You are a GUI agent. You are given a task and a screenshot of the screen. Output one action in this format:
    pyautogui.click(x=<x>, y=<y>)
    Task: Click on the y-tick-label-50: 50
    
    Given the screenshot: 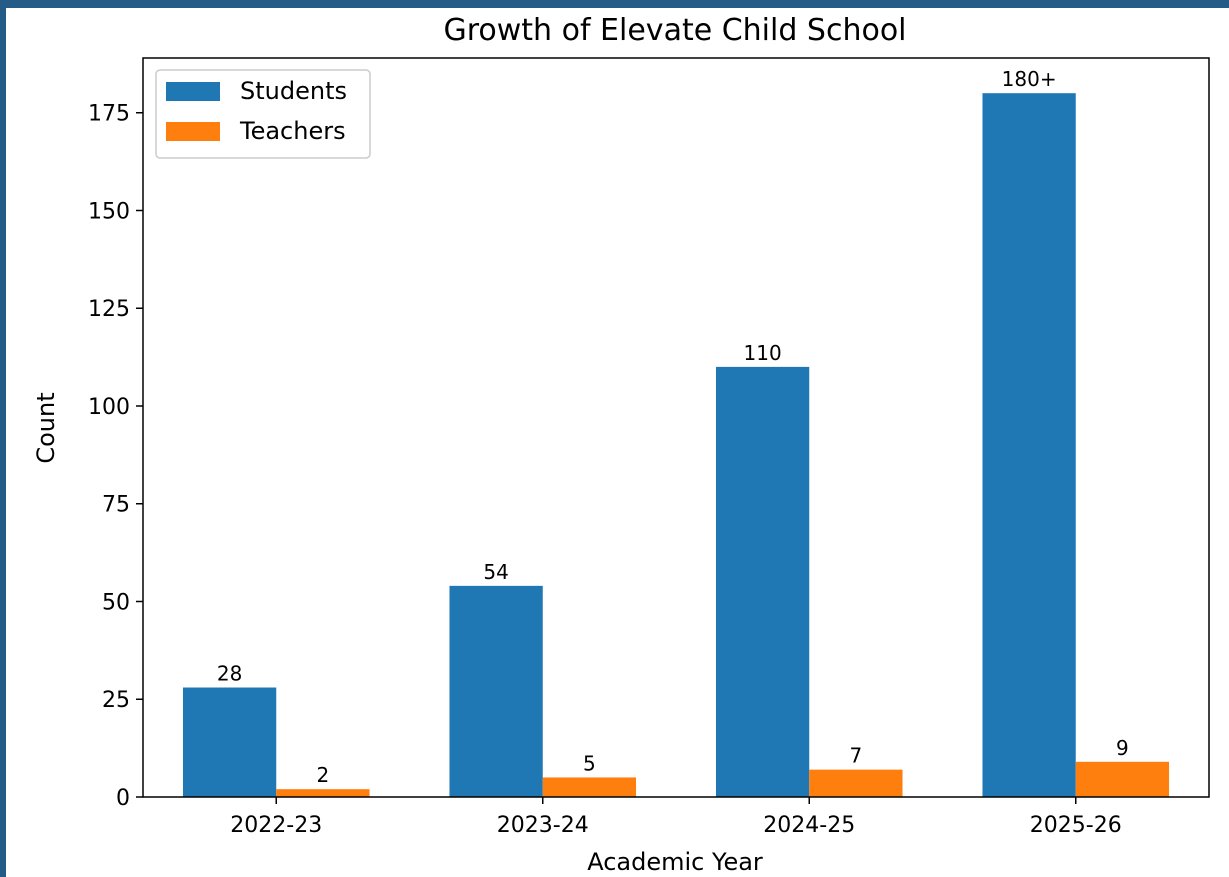 What is the action you would take?
    pyautogui.click(x=116, y=602)
    